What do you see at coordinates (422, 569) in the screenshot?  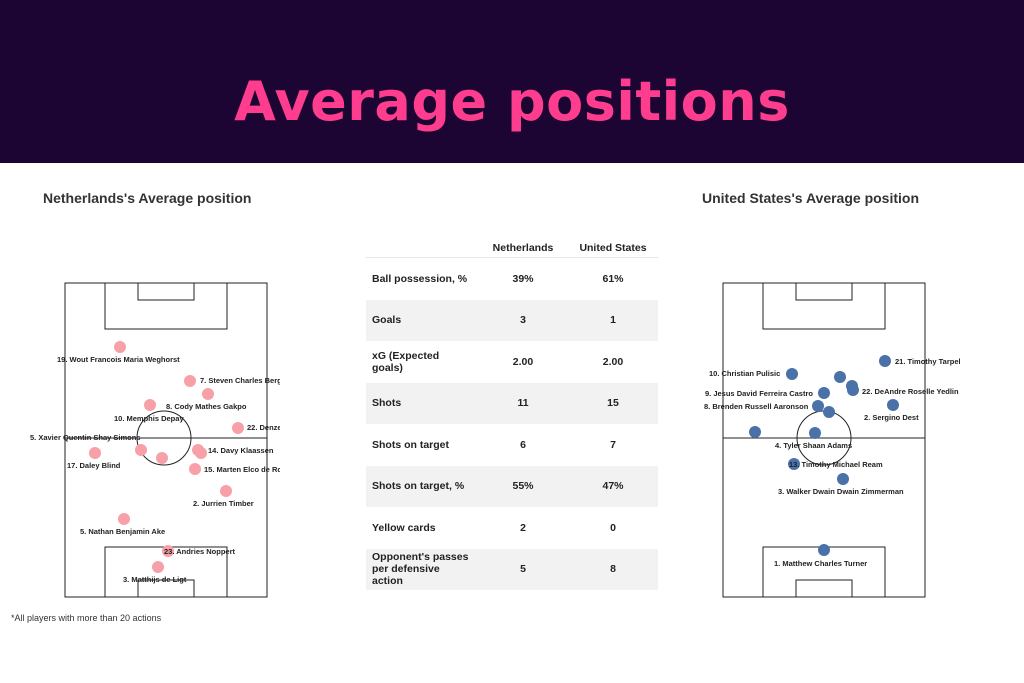 I see `stat-label: Opponent's passes per defensive action` at bounding box center [422, 569].